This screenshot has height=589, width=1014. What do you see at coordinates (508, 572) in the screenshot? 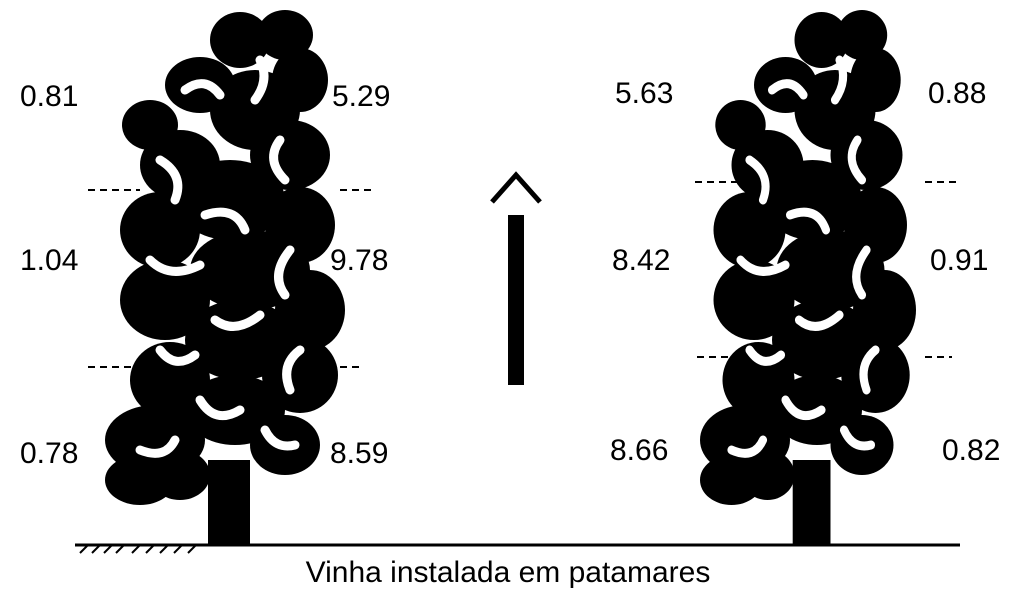
I see `caption: Vinha instalada em patamares` at bounding box center [508, 572].